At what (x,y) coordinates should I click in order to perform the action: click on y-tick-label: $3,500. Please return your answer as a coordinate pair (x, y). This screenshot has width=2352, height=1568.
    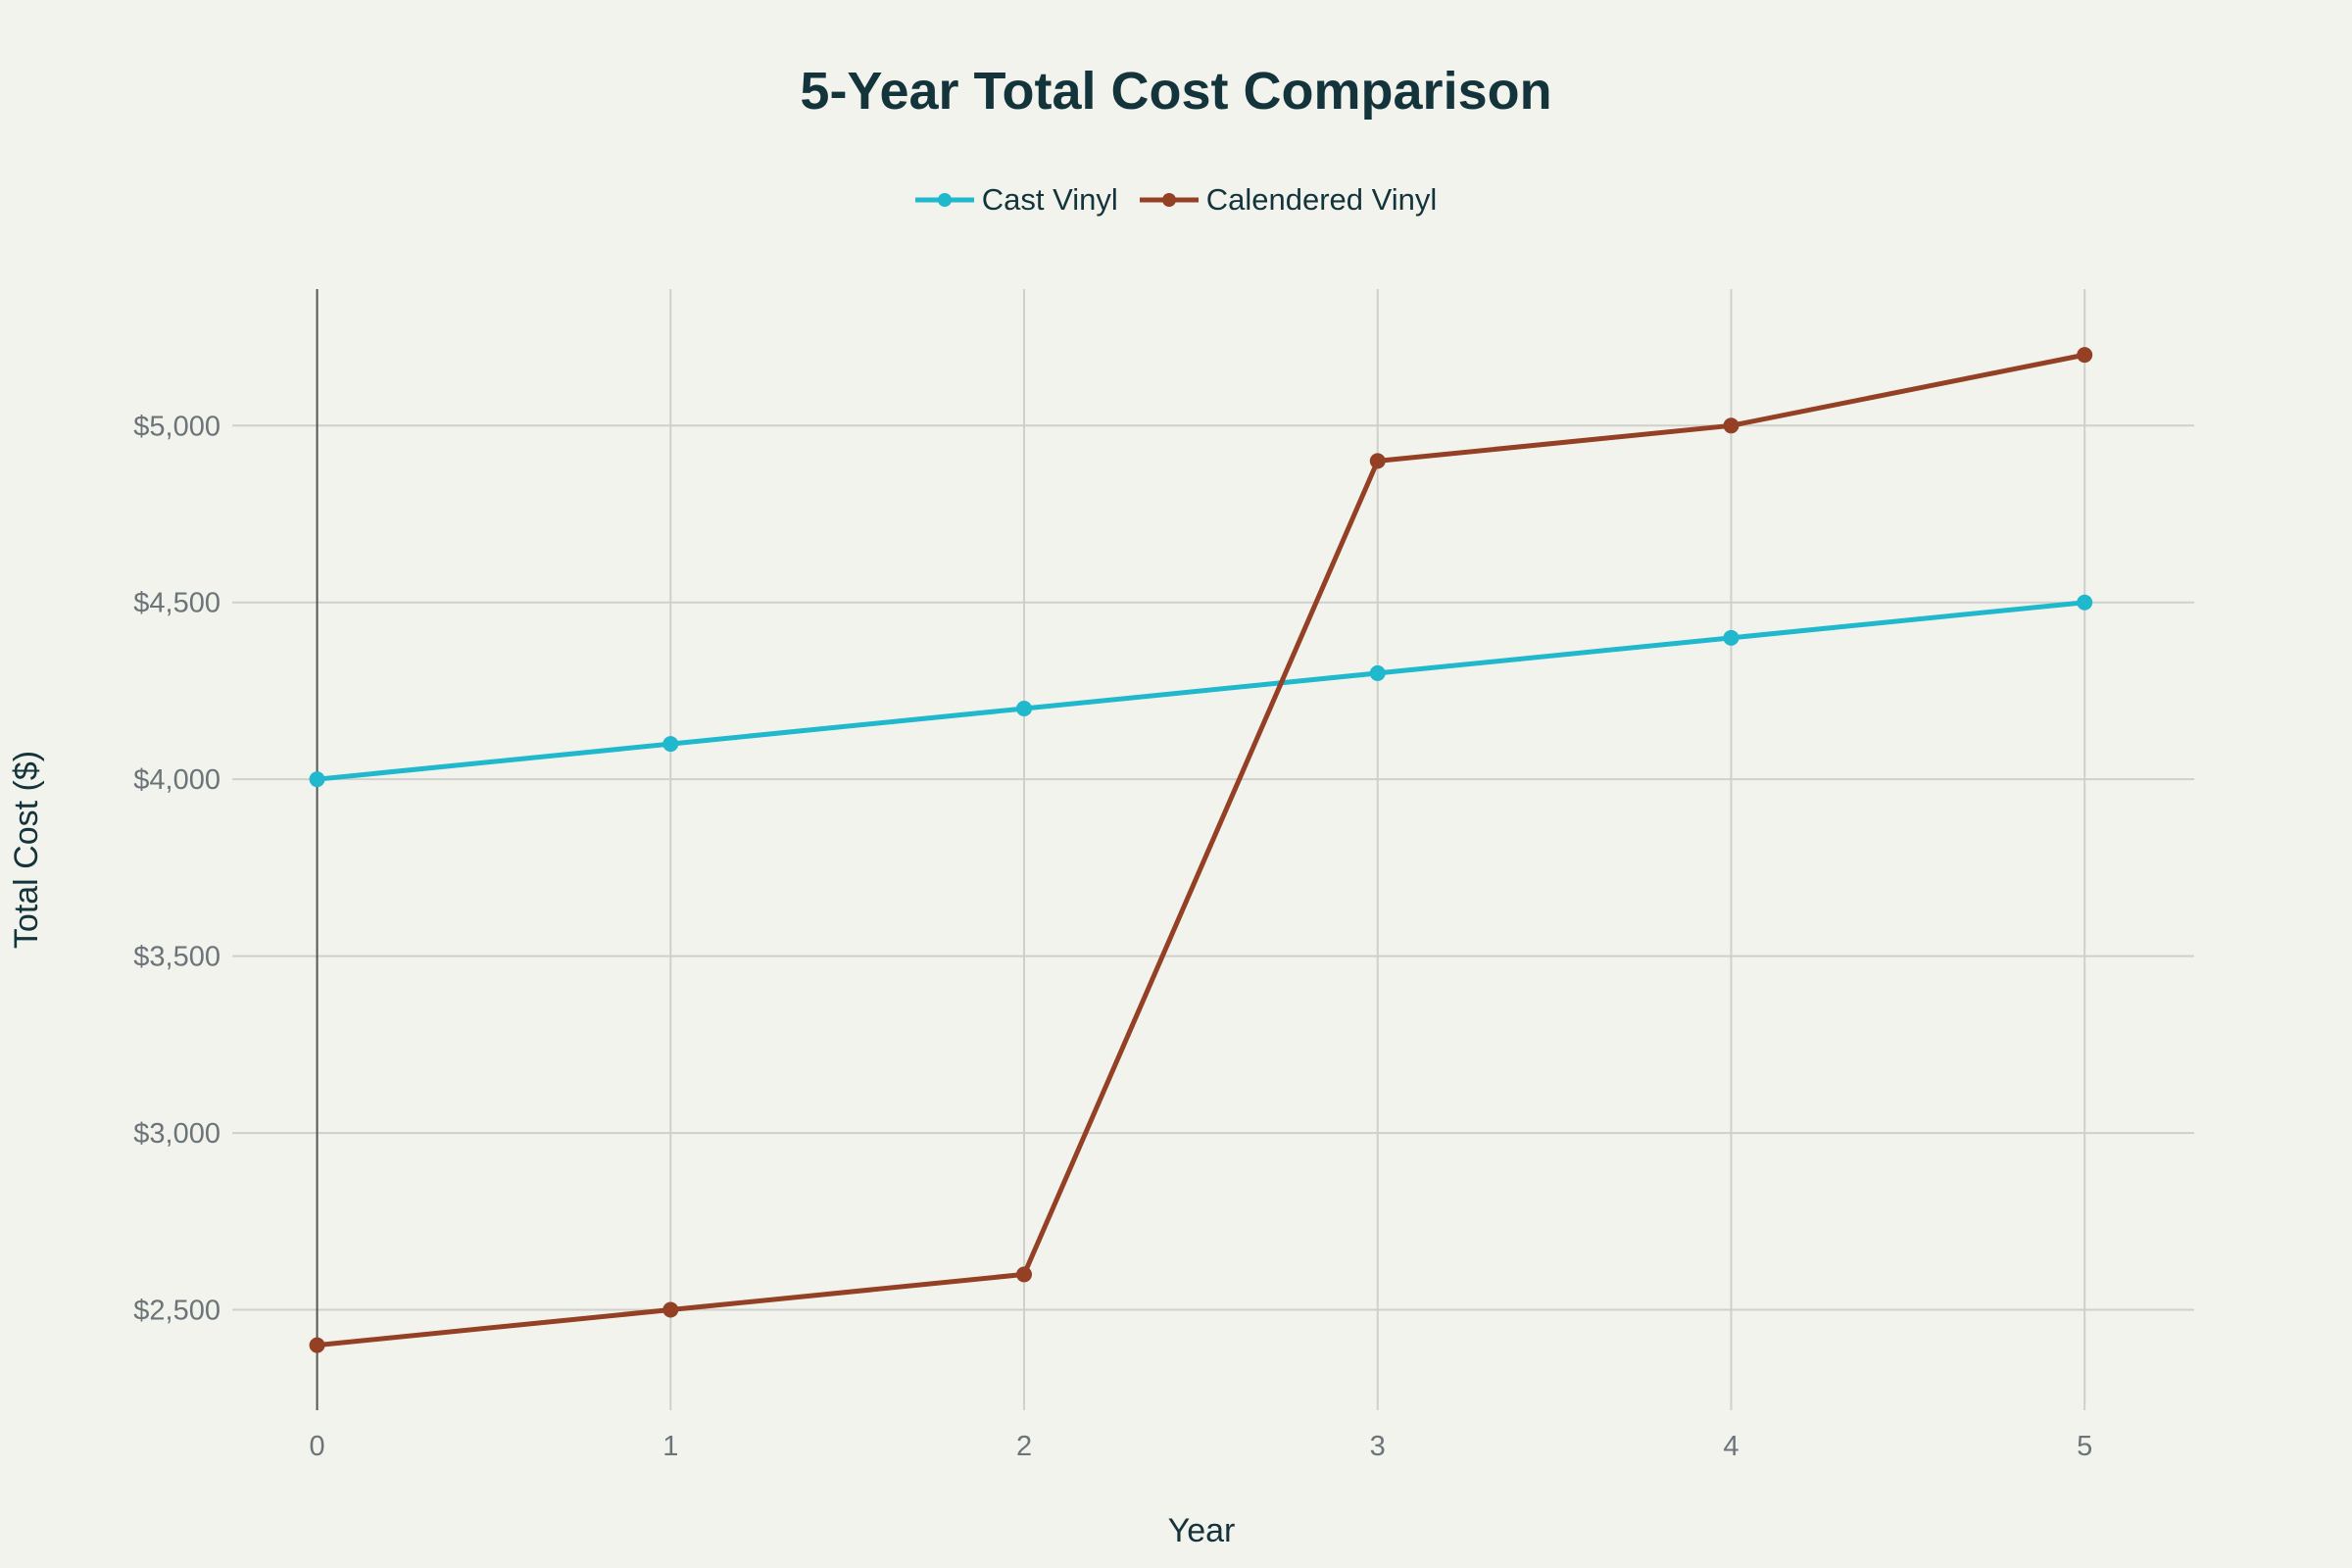
    Looking at the image, I should click on (176, 957).